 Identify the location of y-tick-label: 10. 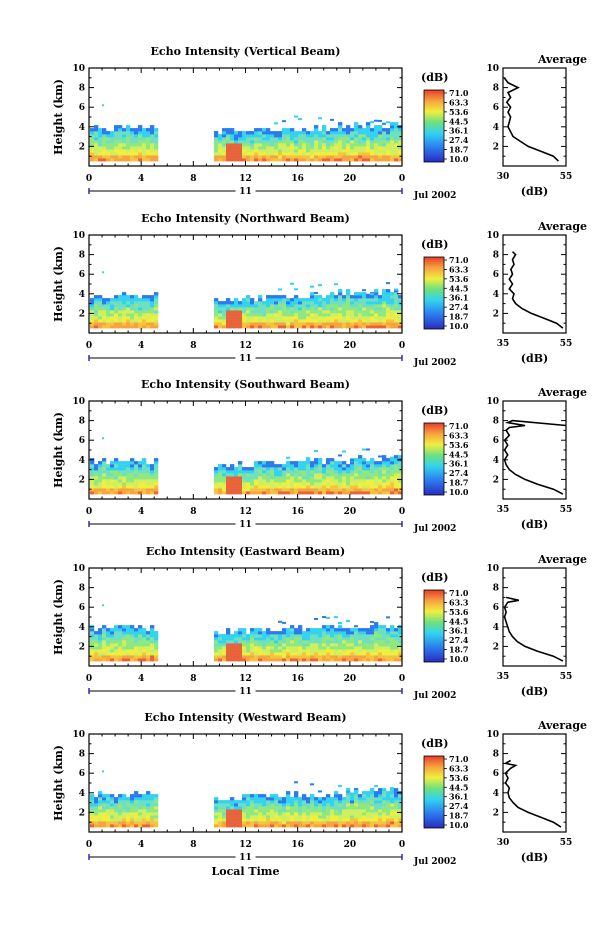
(78, 69).